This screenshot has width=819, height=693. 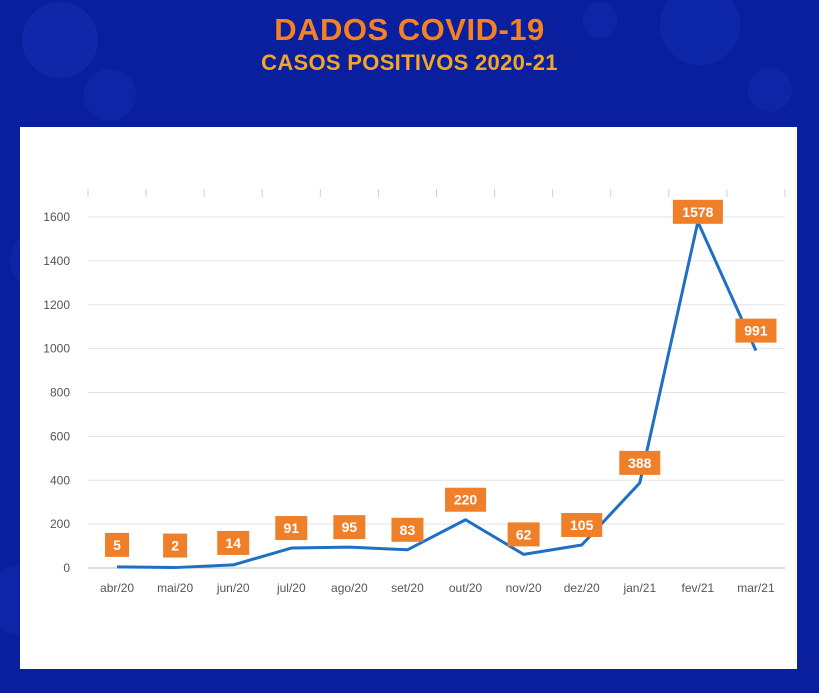 I want to click on x-tick-label: jan/21, so click(x=639, y=588).